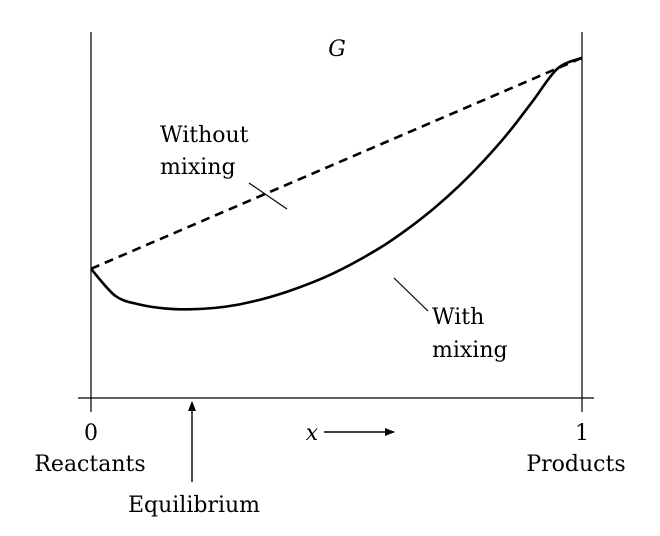  I want to click on without-mixing-label-line1: Without, so click(204, 135).